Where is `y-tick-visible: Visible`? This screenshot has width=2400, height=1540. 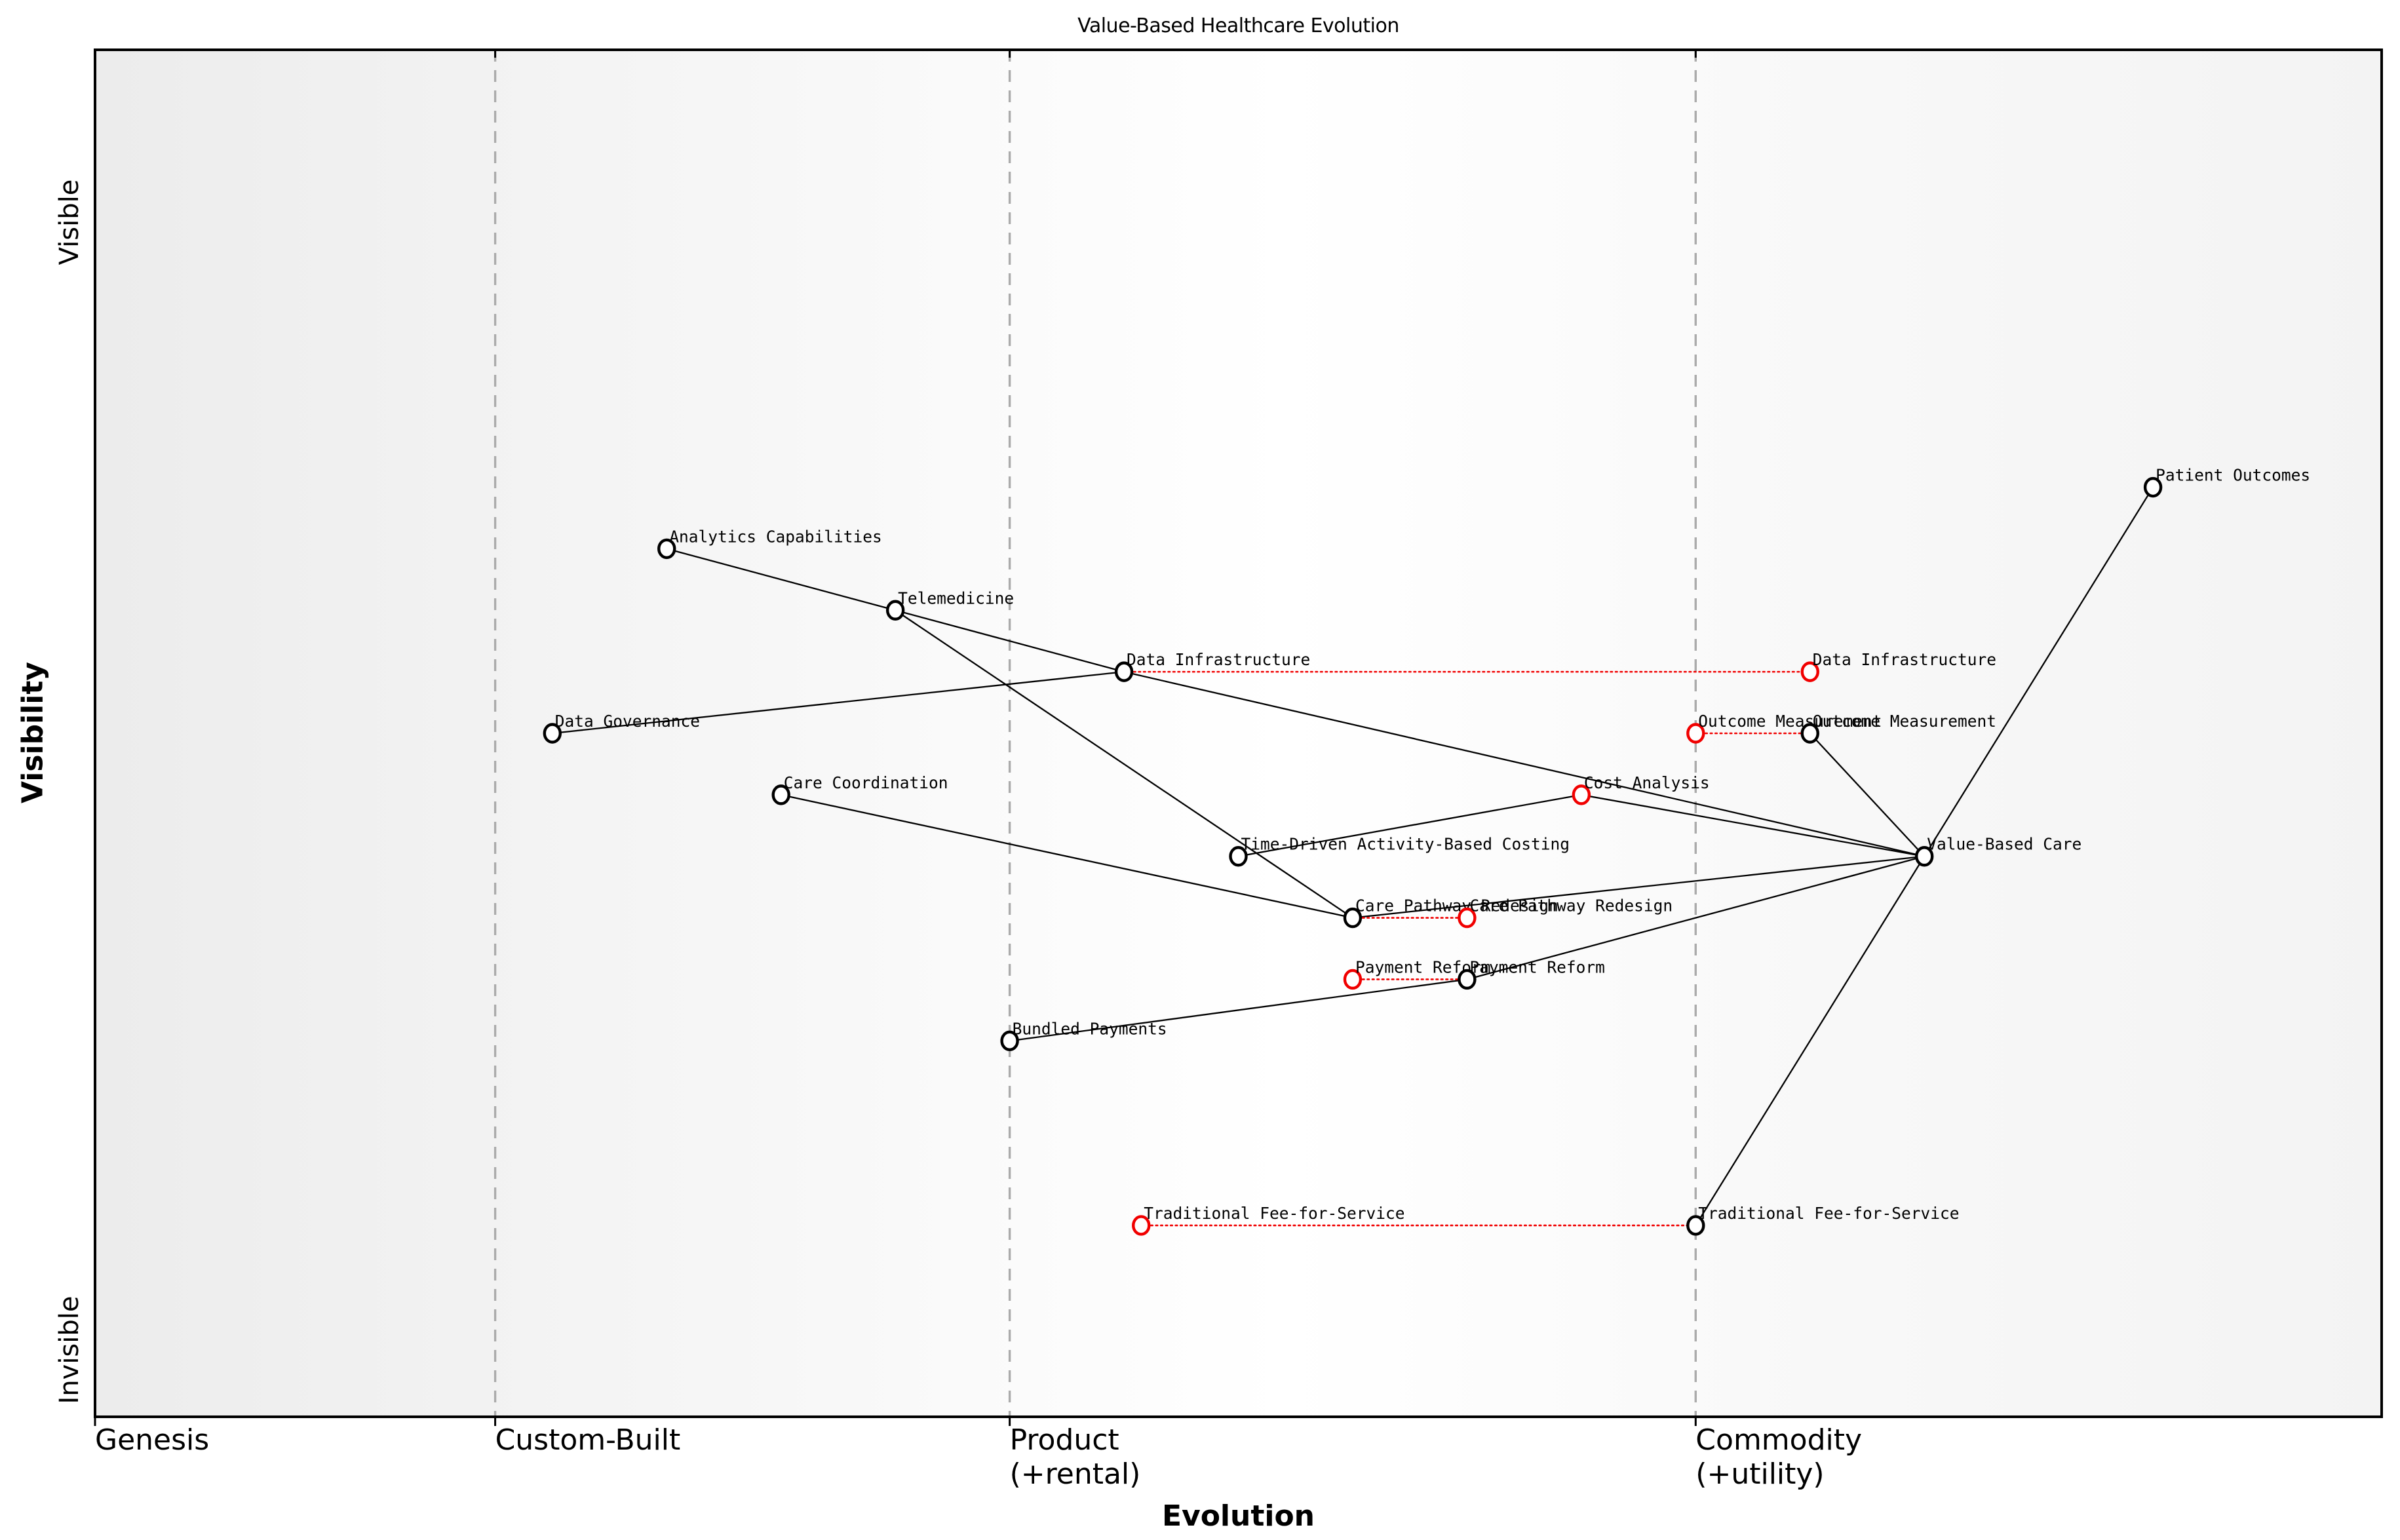
y-tick-visible: Visible is located at coordinates (69, 222).